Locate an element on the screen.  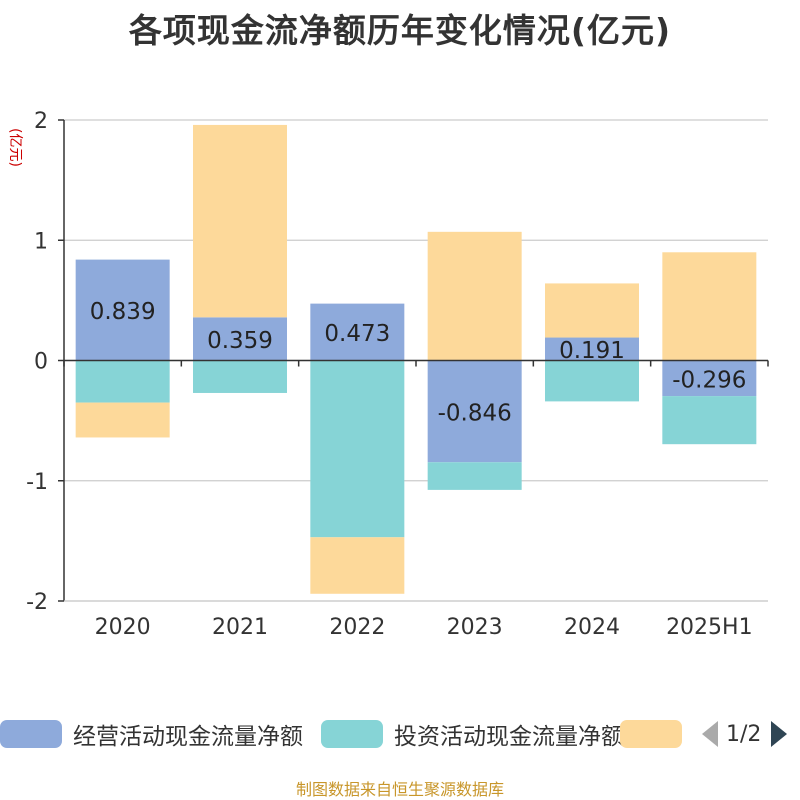
legend-item-investing: 投资活动现金流量净额 is located at coordinates (472, 734).